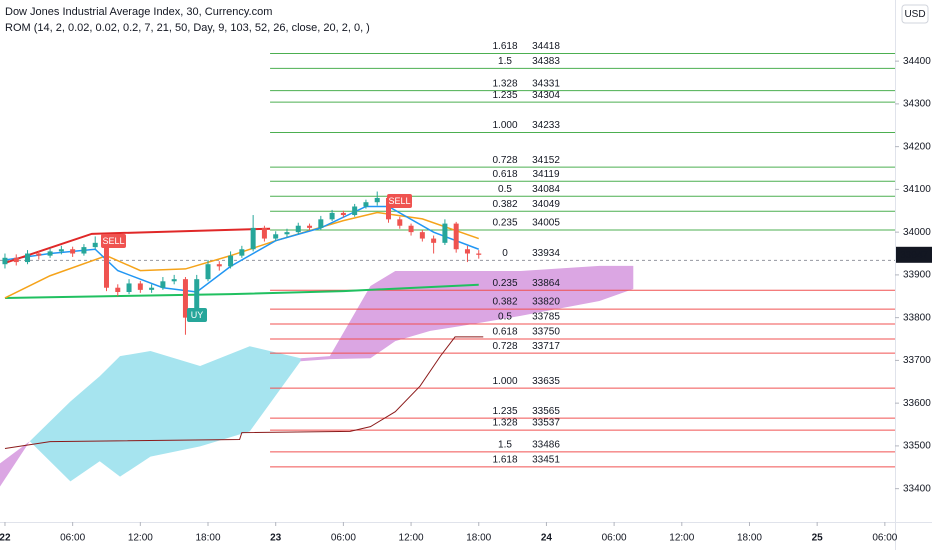 The width and height of the screenshot is (932, 550). Describe the element at coordinates (546, 95) in the screenshot. I see `fib-price: 34304` at that location.